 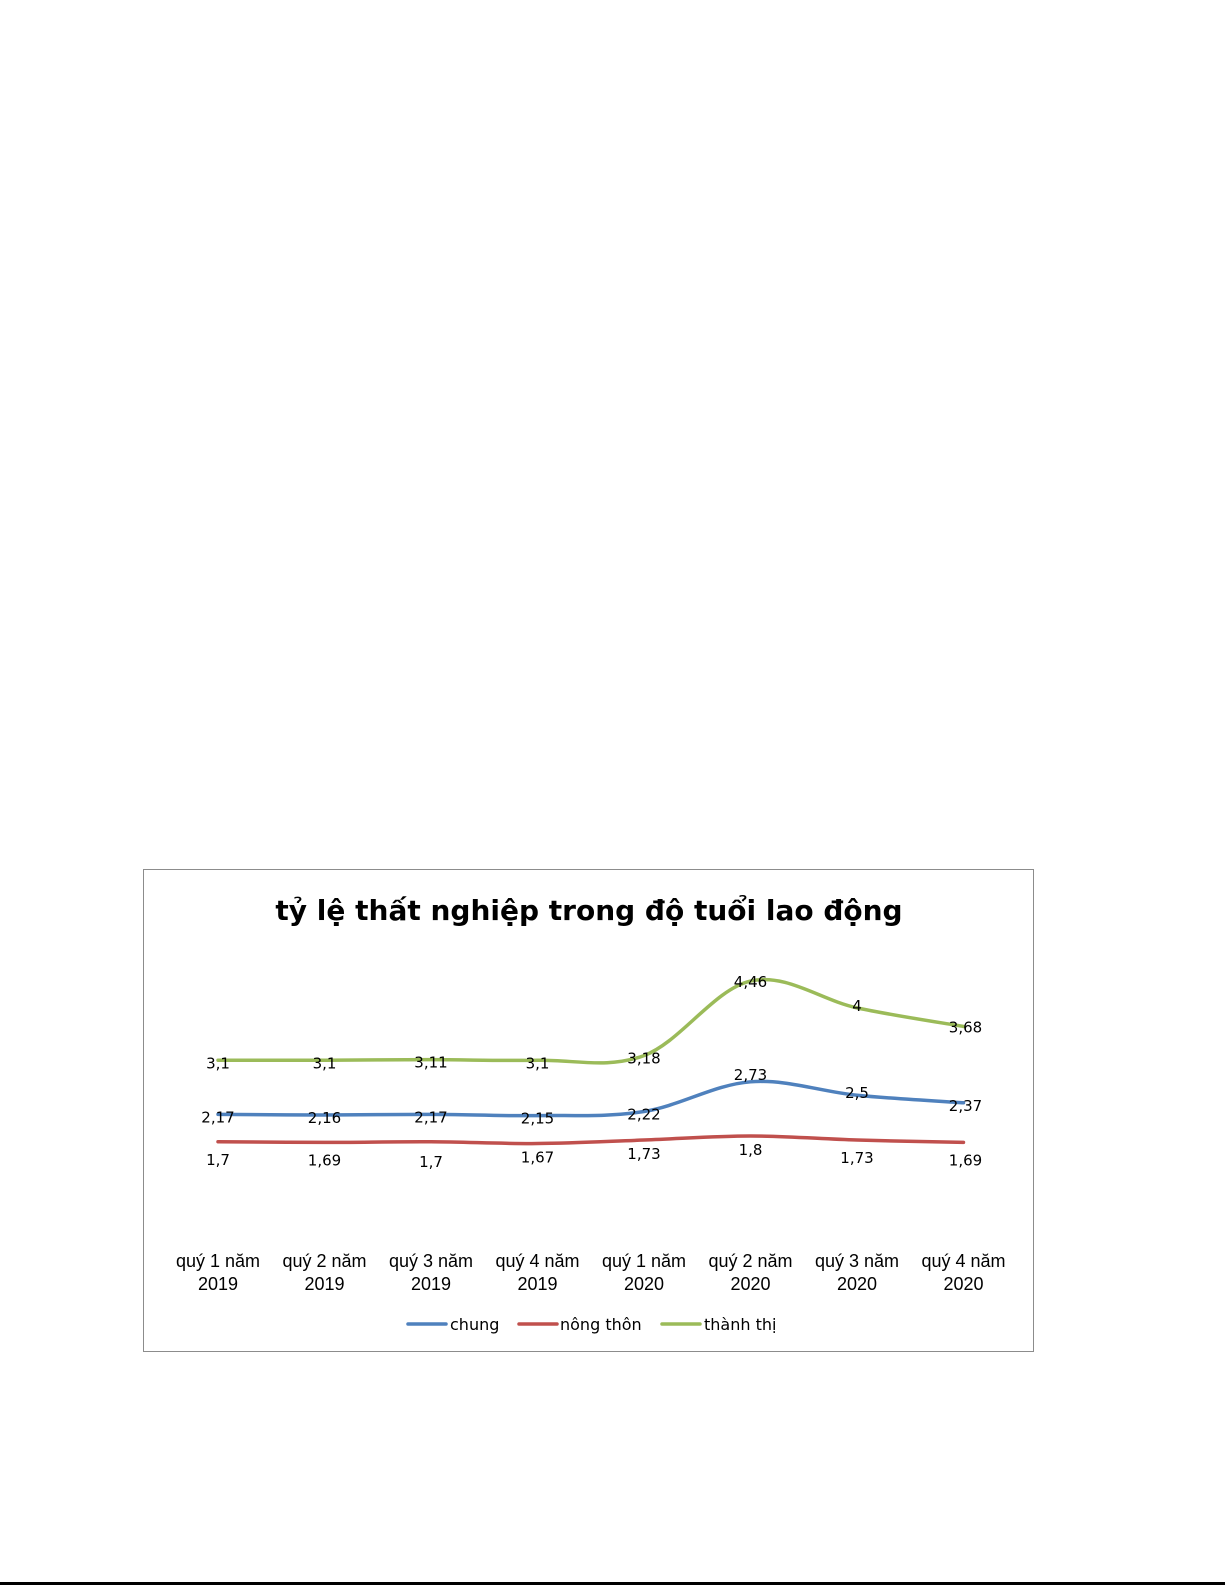 I want to click on x-tick-label: quý 2 năm 2020, so click(x=750, y=1272).